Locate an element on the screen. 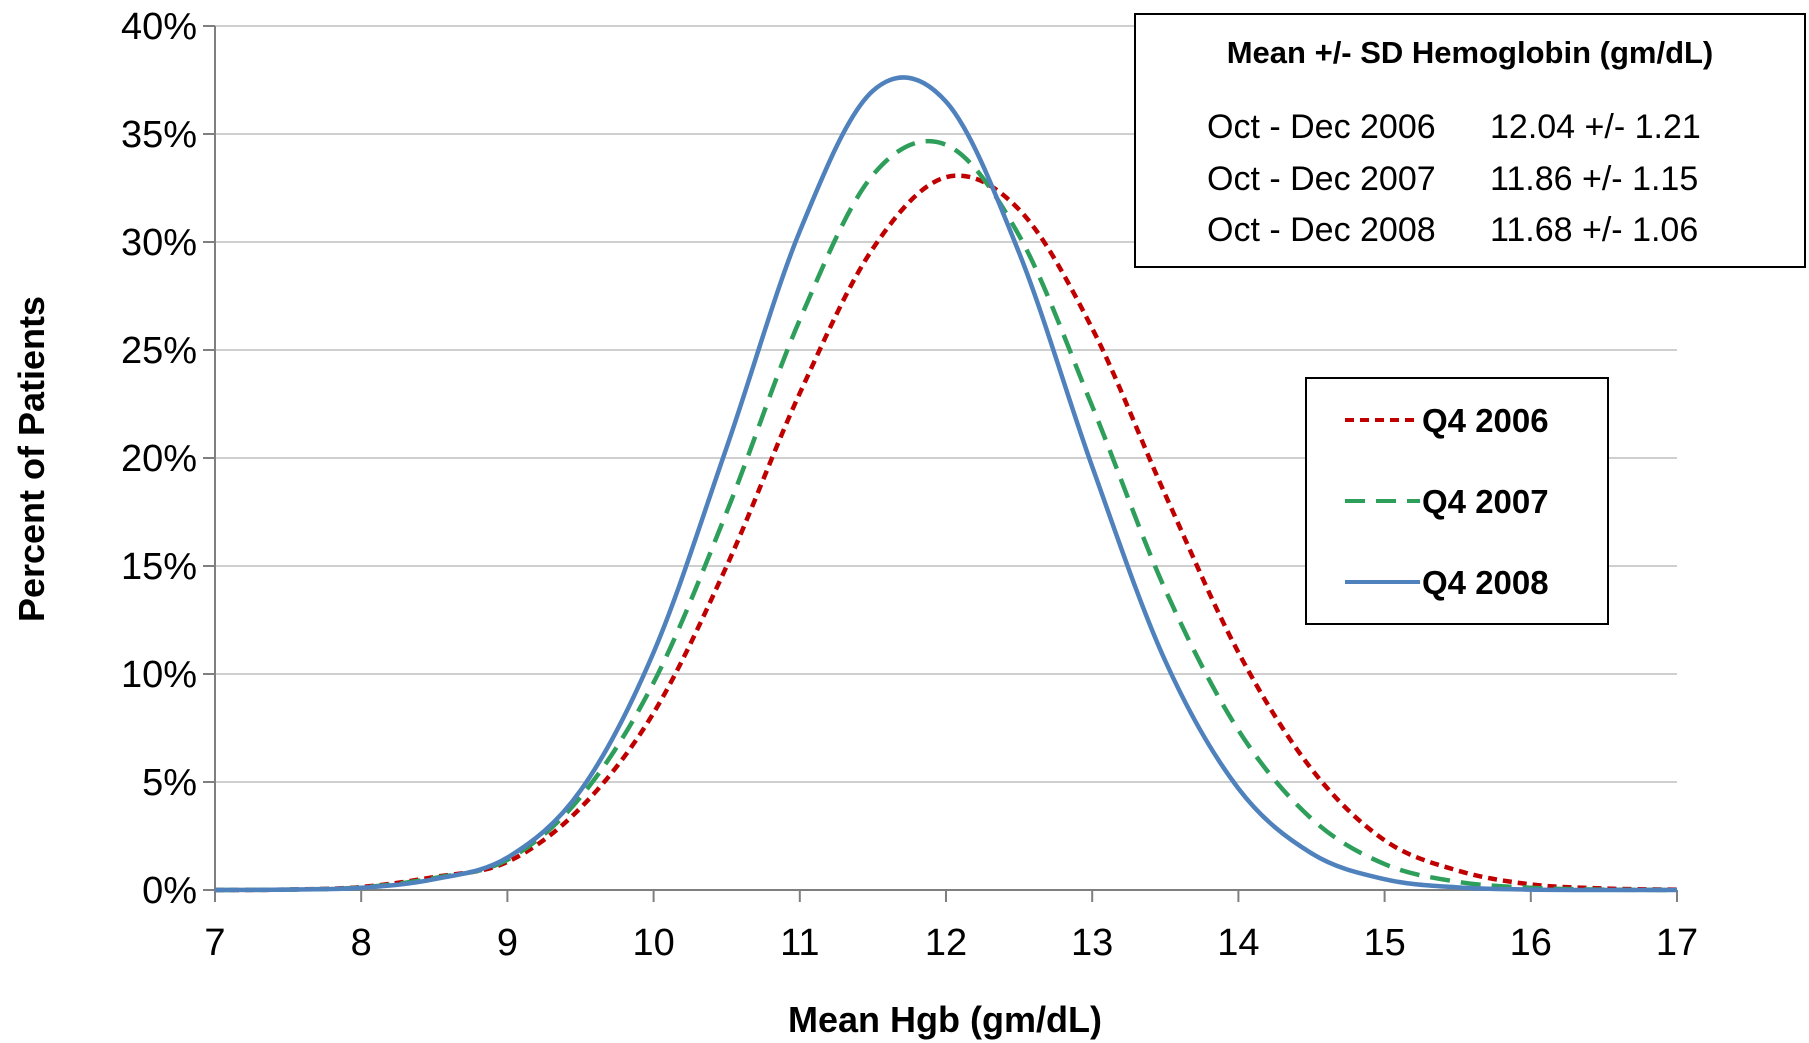 This screenshot has width=1809, height=1043. x-tick-label: 16 is located at coordinates (1531, 943).